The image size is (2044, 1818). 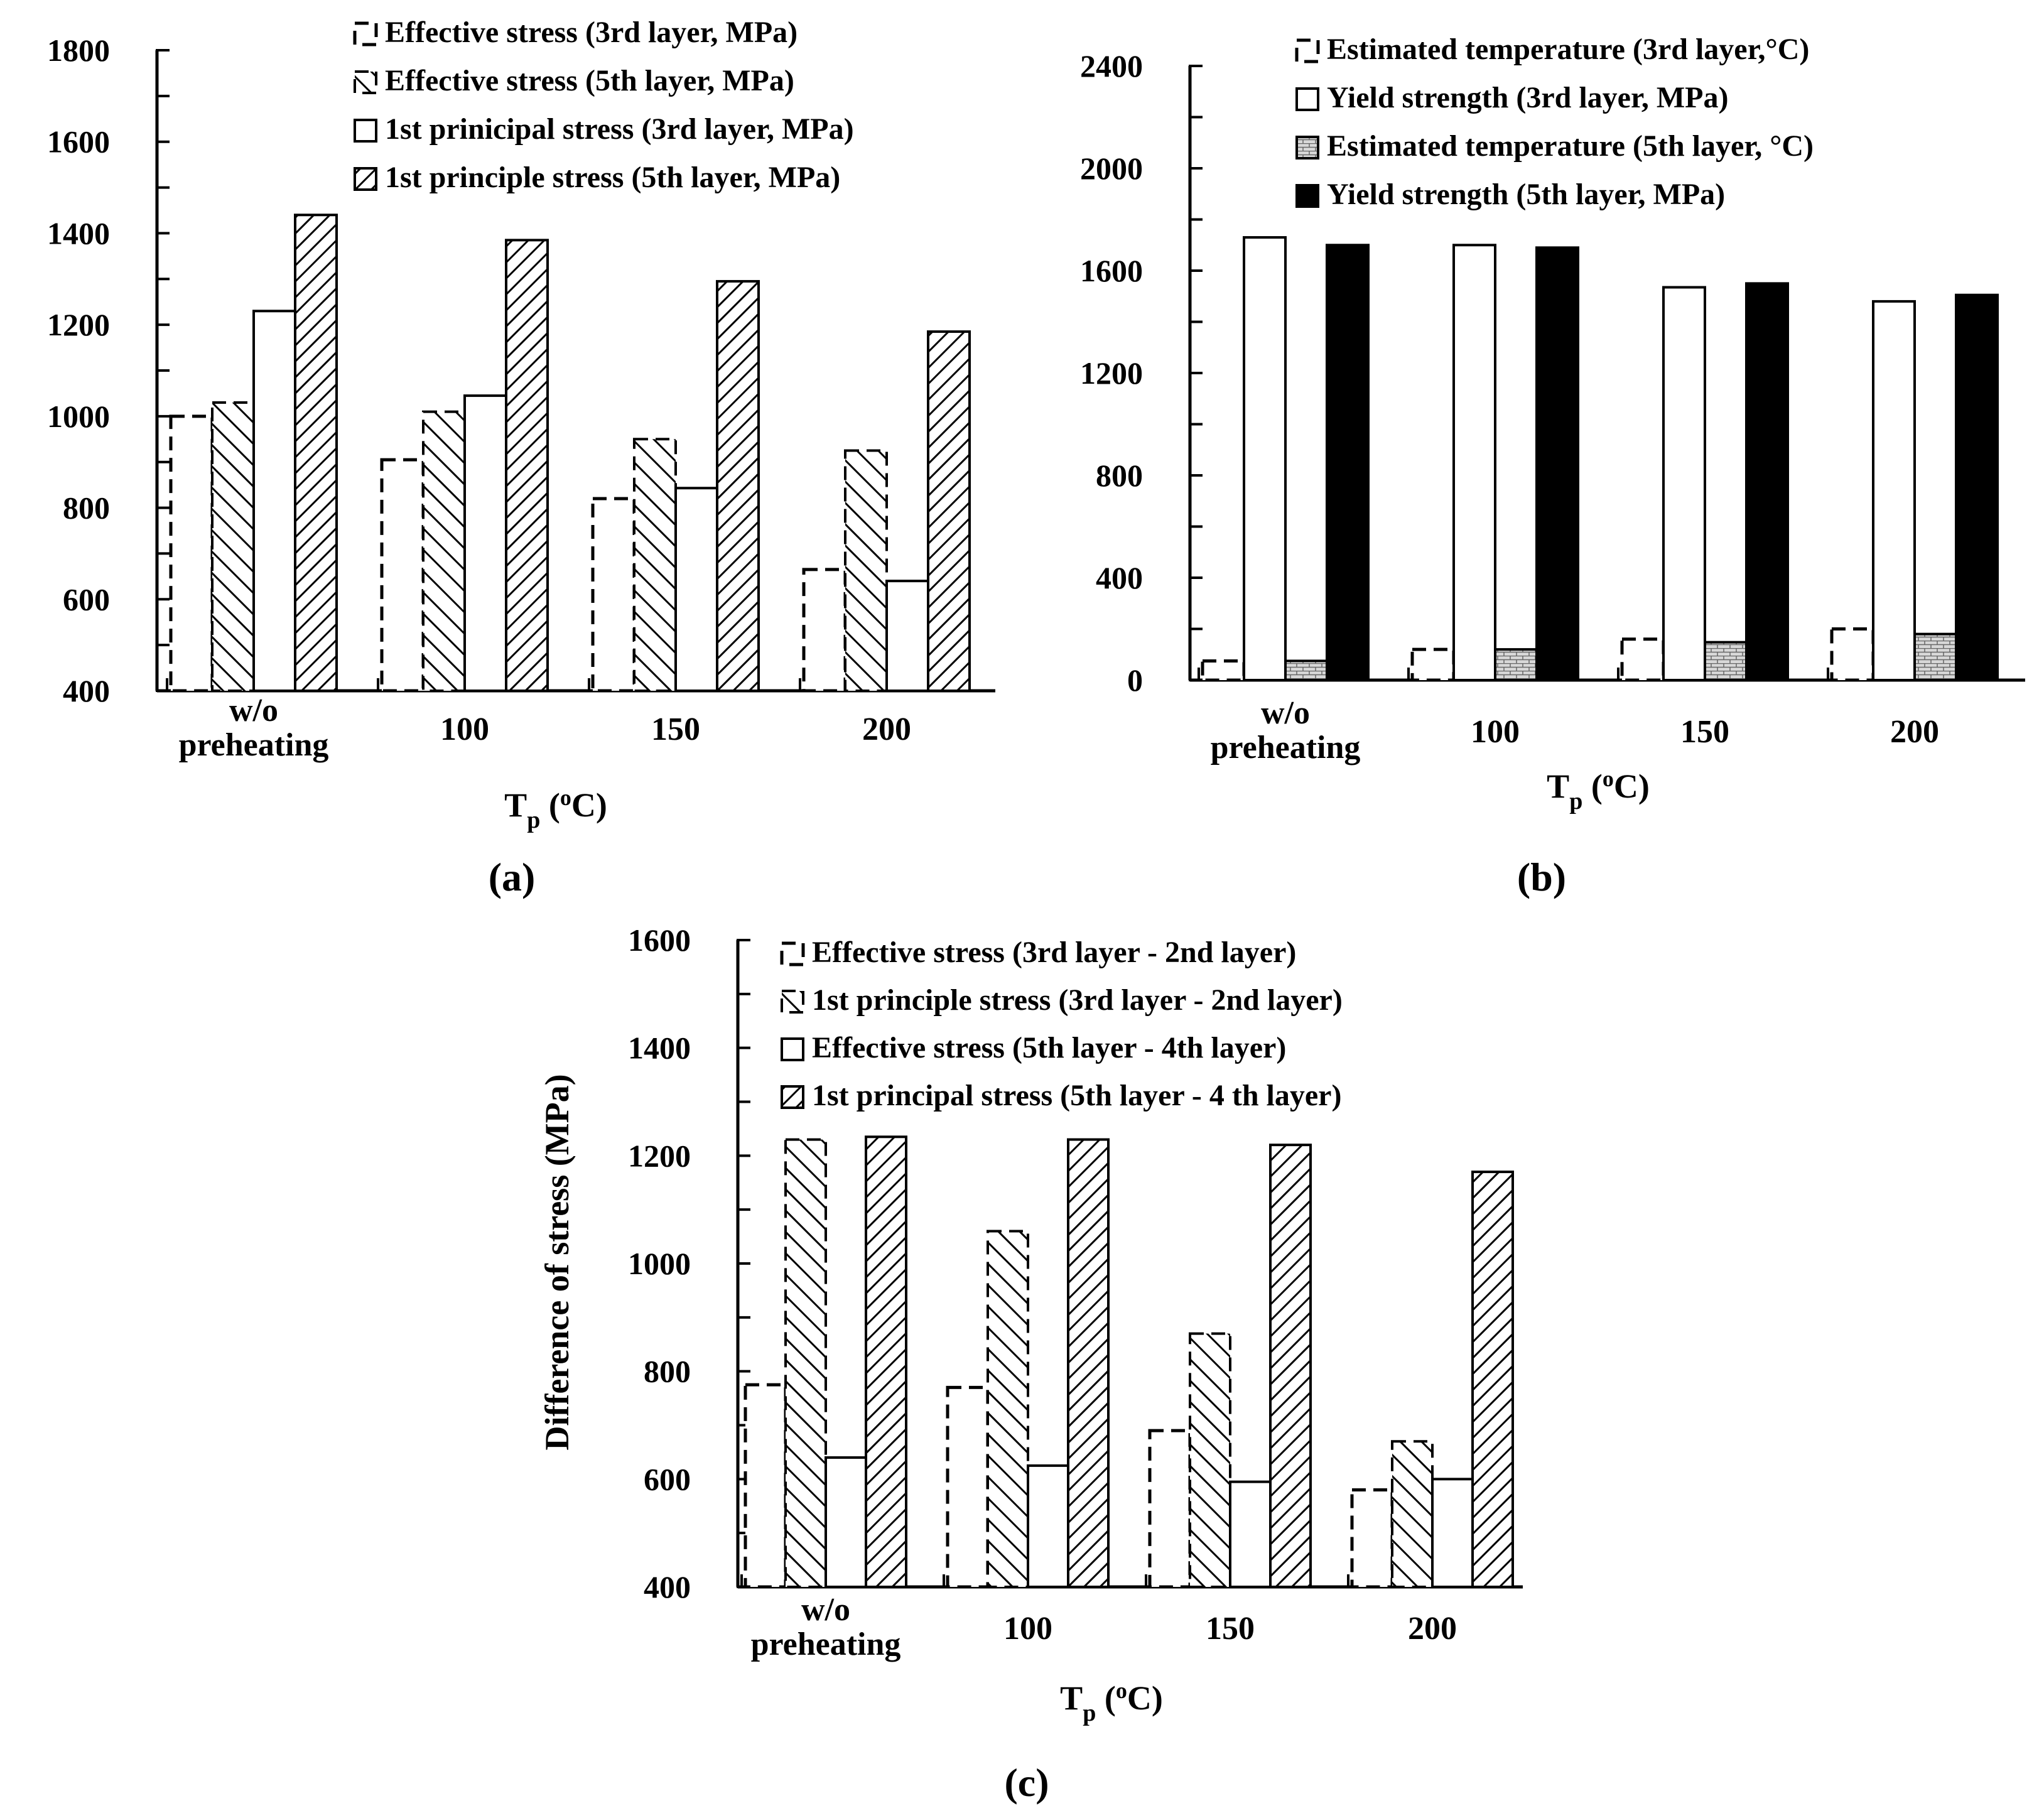 What do you see at coordinates (612, 177) in the screenshot?
I see `legend-entry-label: 1st principle stress (5th layer, MPa)` at bounding box center [612, 177].